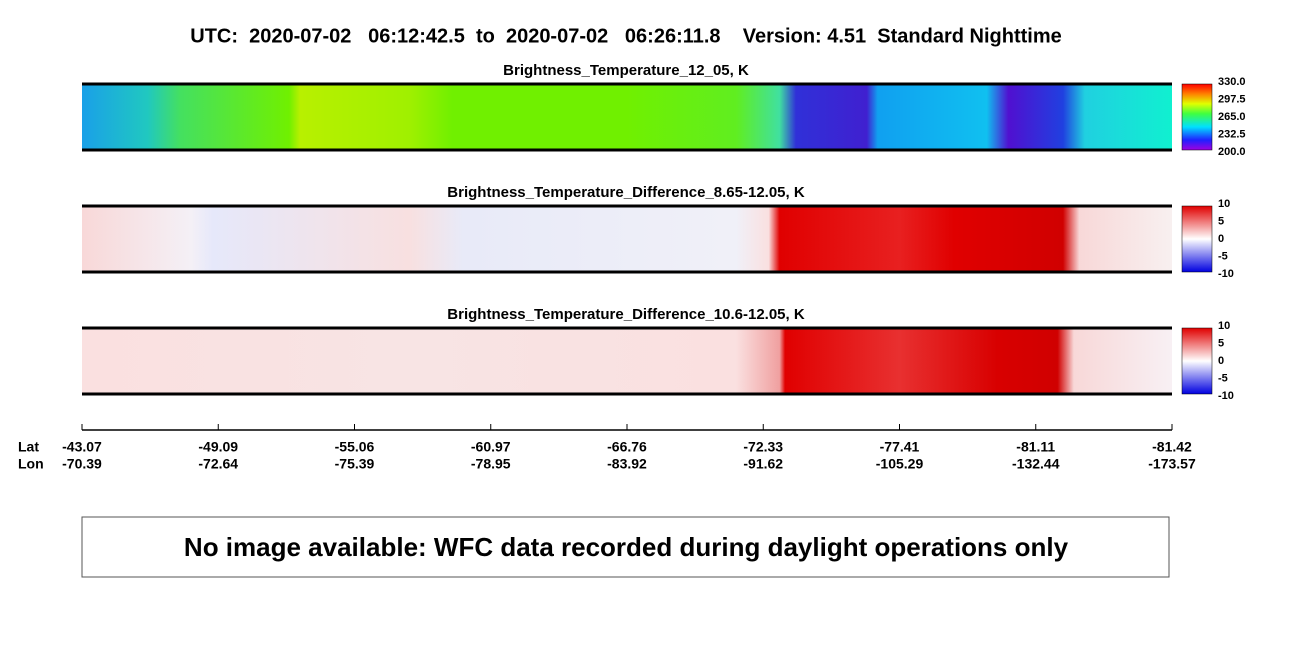  Describe the element at coordinates (1232, 134) in the screenshot. I see `colorbar-tick-label: 232.5` at that location.